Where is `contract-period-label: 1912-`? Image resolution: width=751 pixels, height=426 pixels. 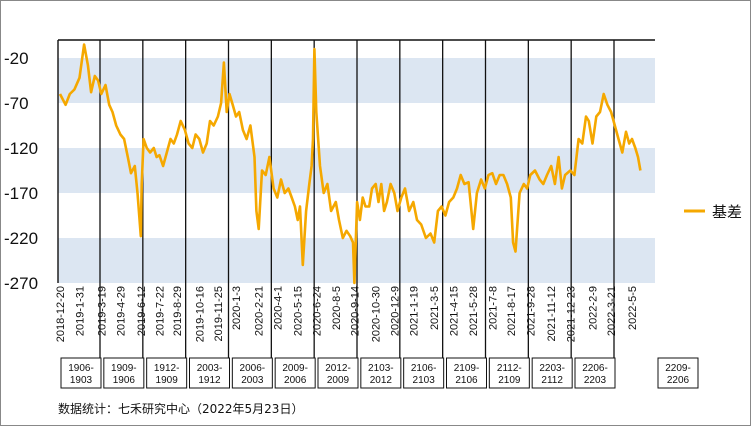
contract-period-label: 1912- is located at coordinates (167, 368).